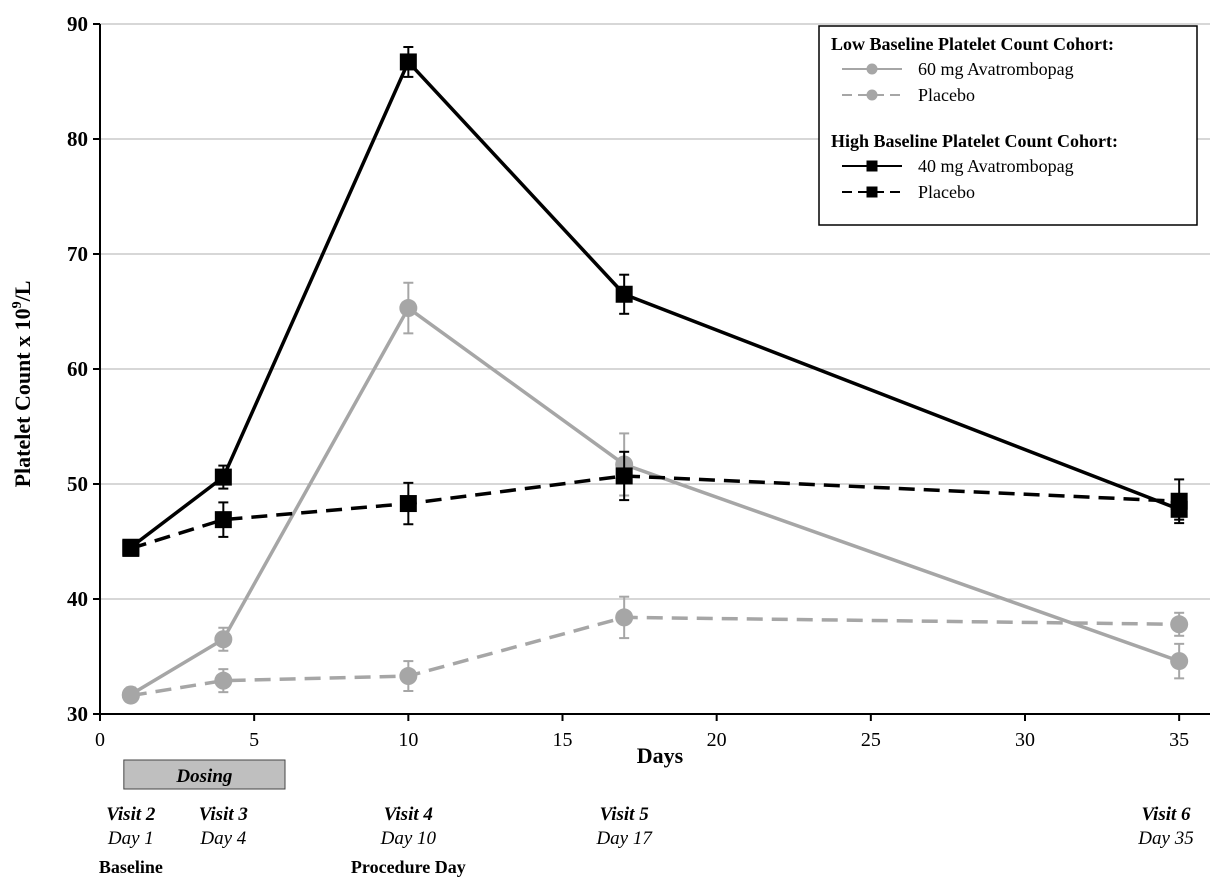 Image resolution: width=1210 pixels, height=879 pixels. I want to click on visit-group-1: Visit 3 Day 4, so click(223, 826).